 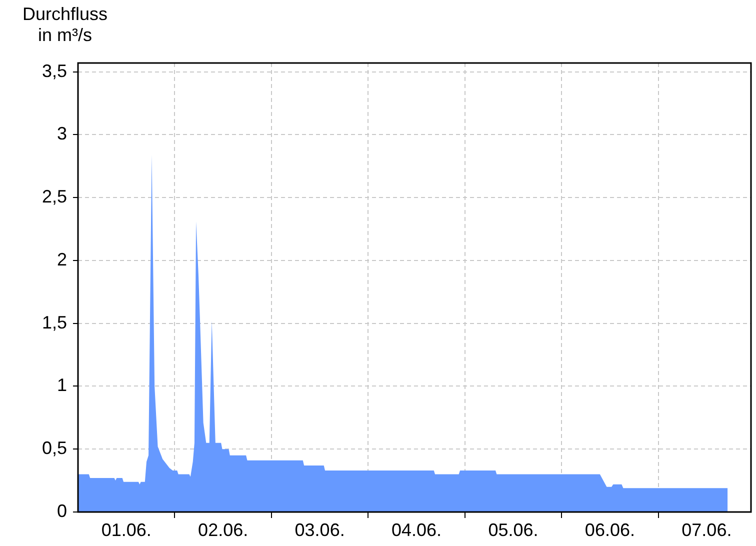 What do you see at coordinates (54, 322) in the screenshot?
I see `y-tick-label: 1,5` at bounding box center [54, 322].